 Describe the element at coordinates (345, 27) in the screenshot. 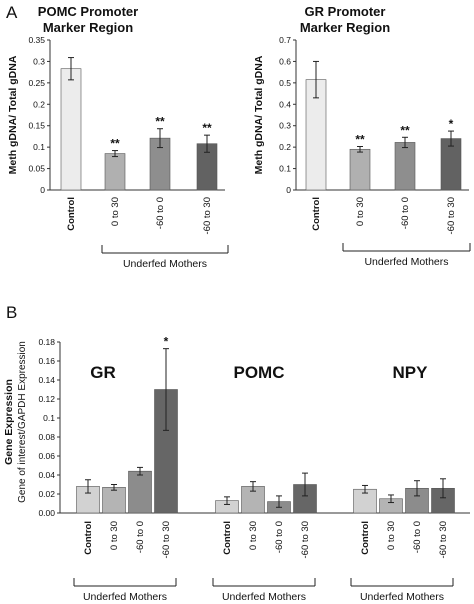

I see `chart2-title-line2: Marker Region` at that location.